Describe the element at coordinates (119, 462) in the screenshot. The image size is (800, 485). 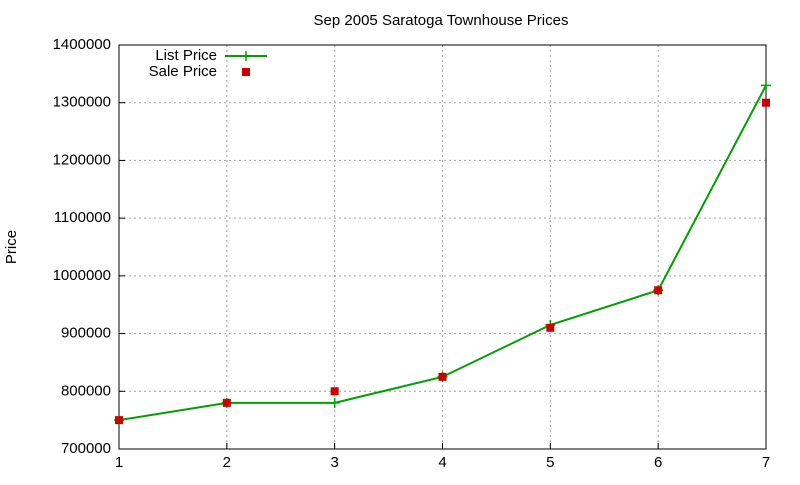
I see `x-tick-label: 1` at that location.